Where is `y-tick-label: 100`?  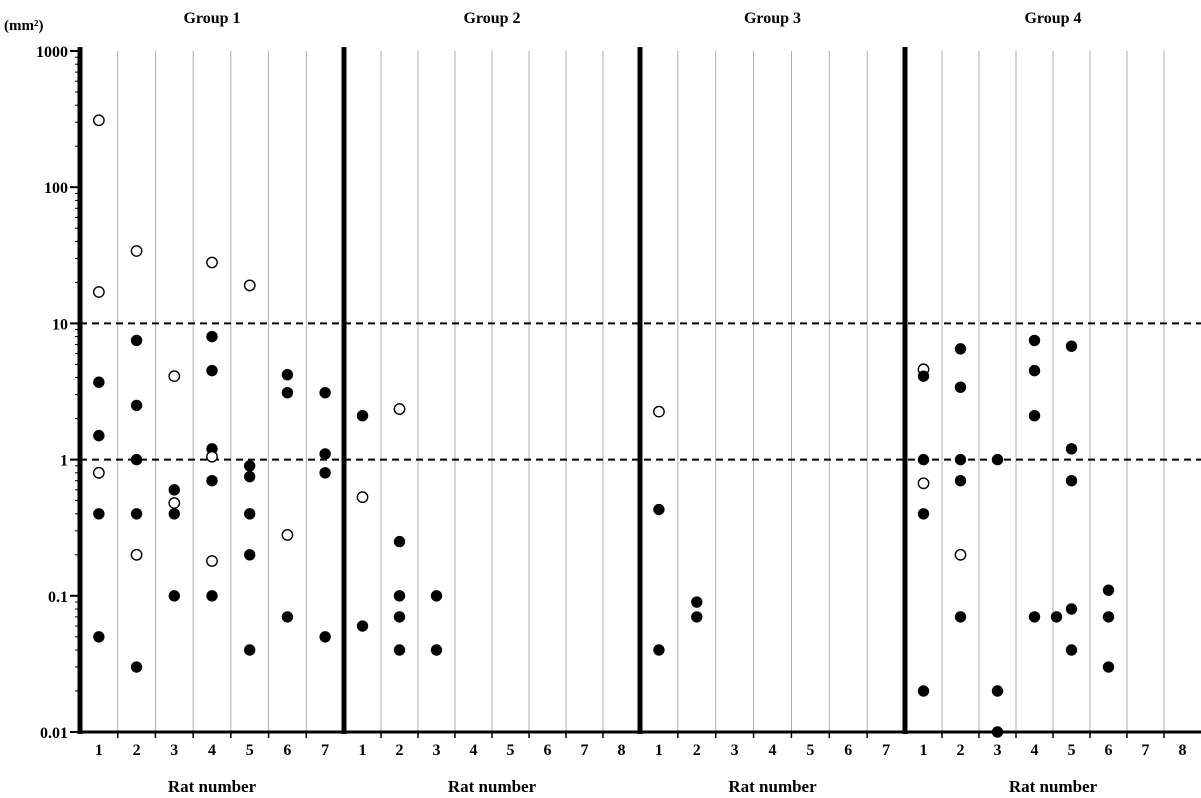
y-tick-label: 100 is located at coordinates (56, 188).